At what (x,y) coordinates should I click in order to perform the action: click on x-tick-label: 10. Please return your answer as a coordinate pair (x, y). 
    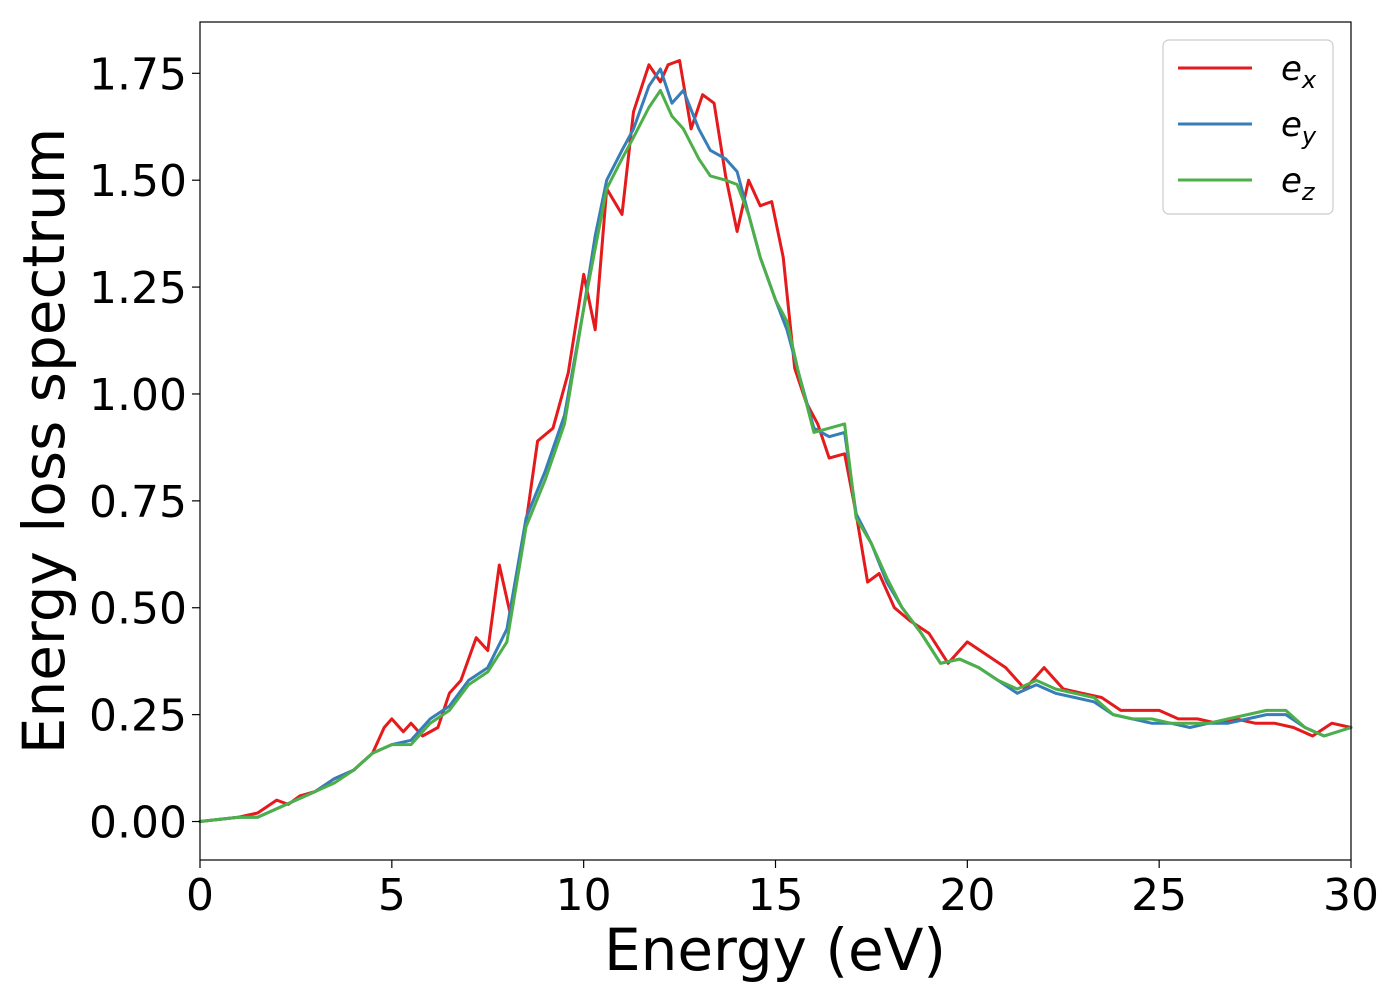
    Looking at the image, I should click on (584, 895).